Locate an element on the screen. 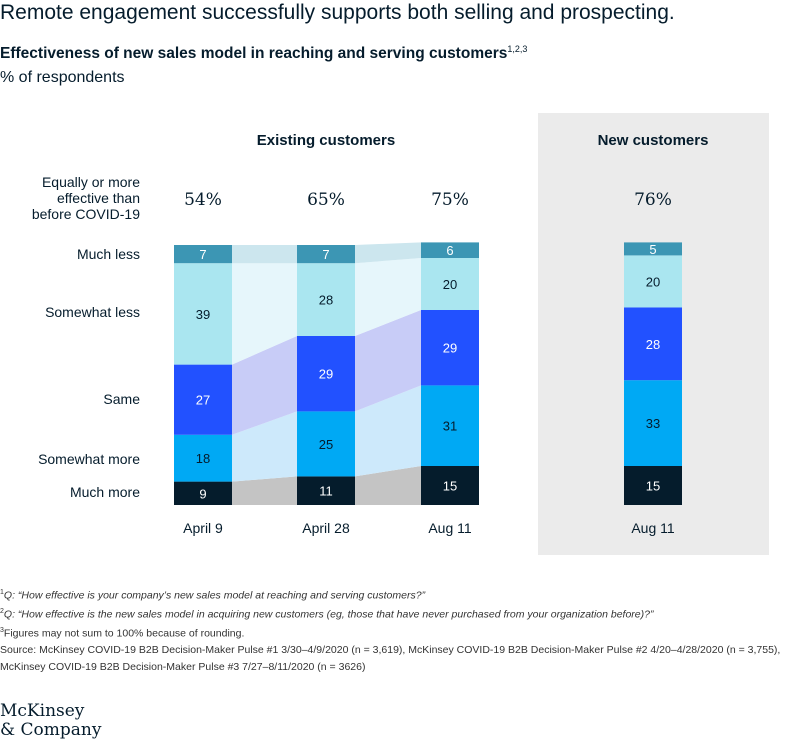 This screenshot has height=745, width=804. data-label: 33 is located at coordinates (653, 423).